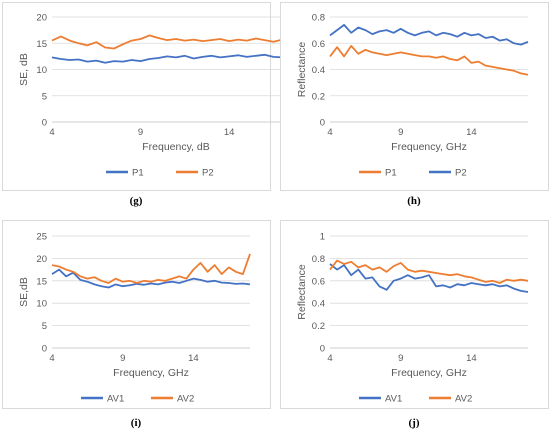 This screenshot has width=550, height=431. What do you see at coordinates (136, 201) in the screenshot?
I see `panel-label: (g)` at bounding box center [136, 201].